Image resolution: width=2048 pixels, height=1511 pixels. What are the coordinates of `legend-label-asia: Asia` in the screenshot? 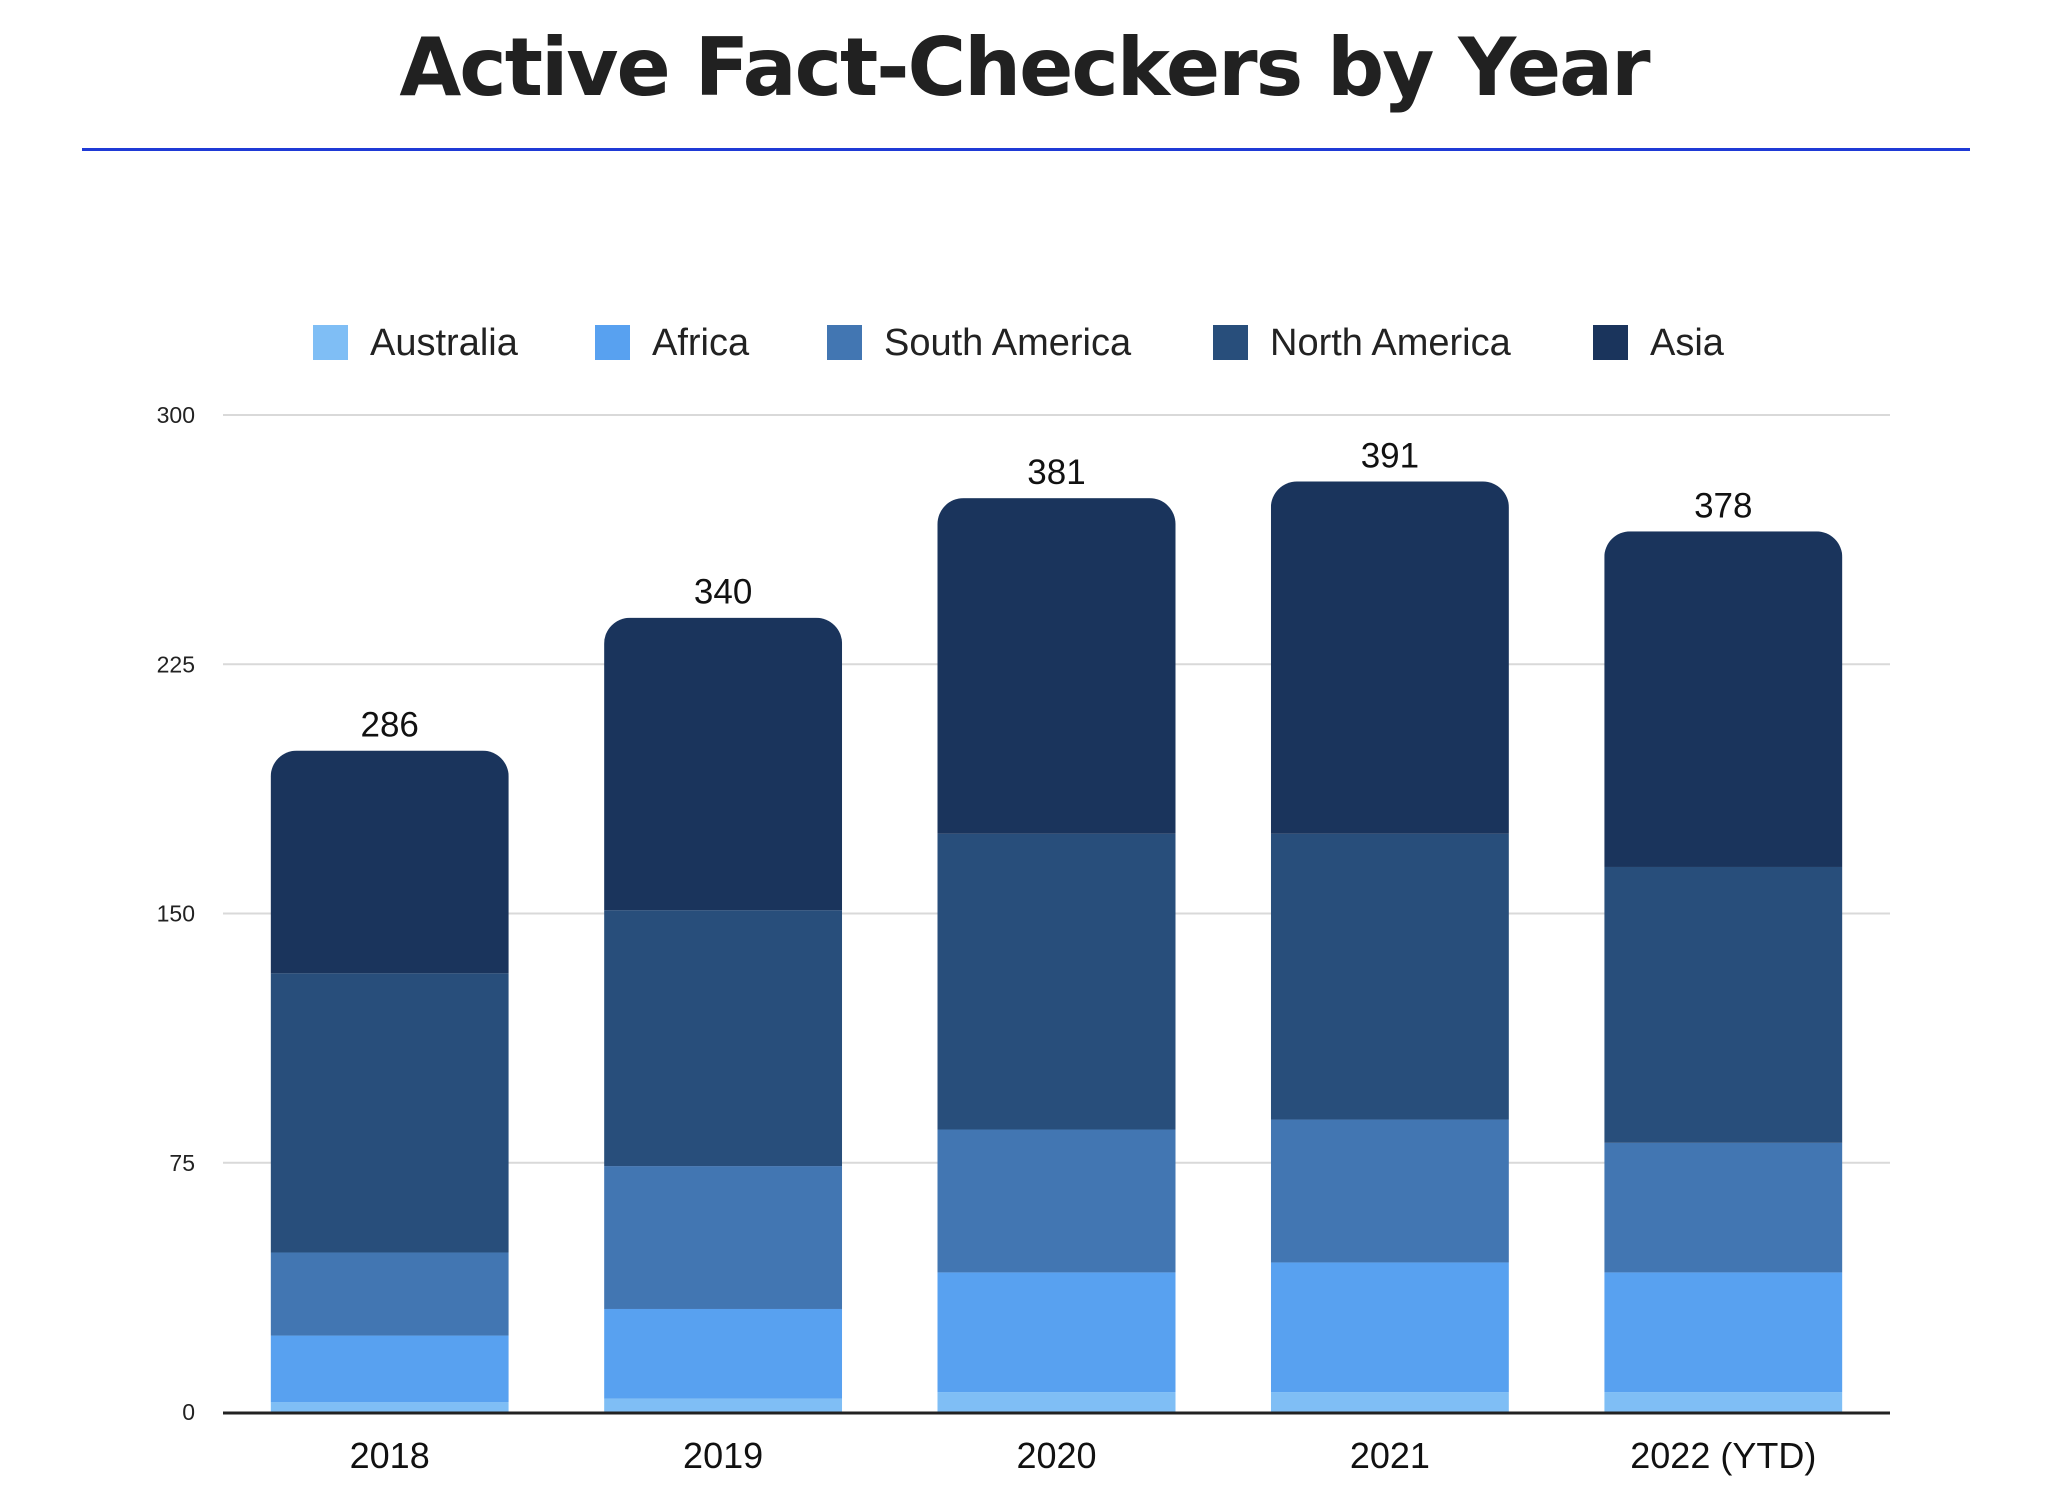 It's located at (1687, 343).